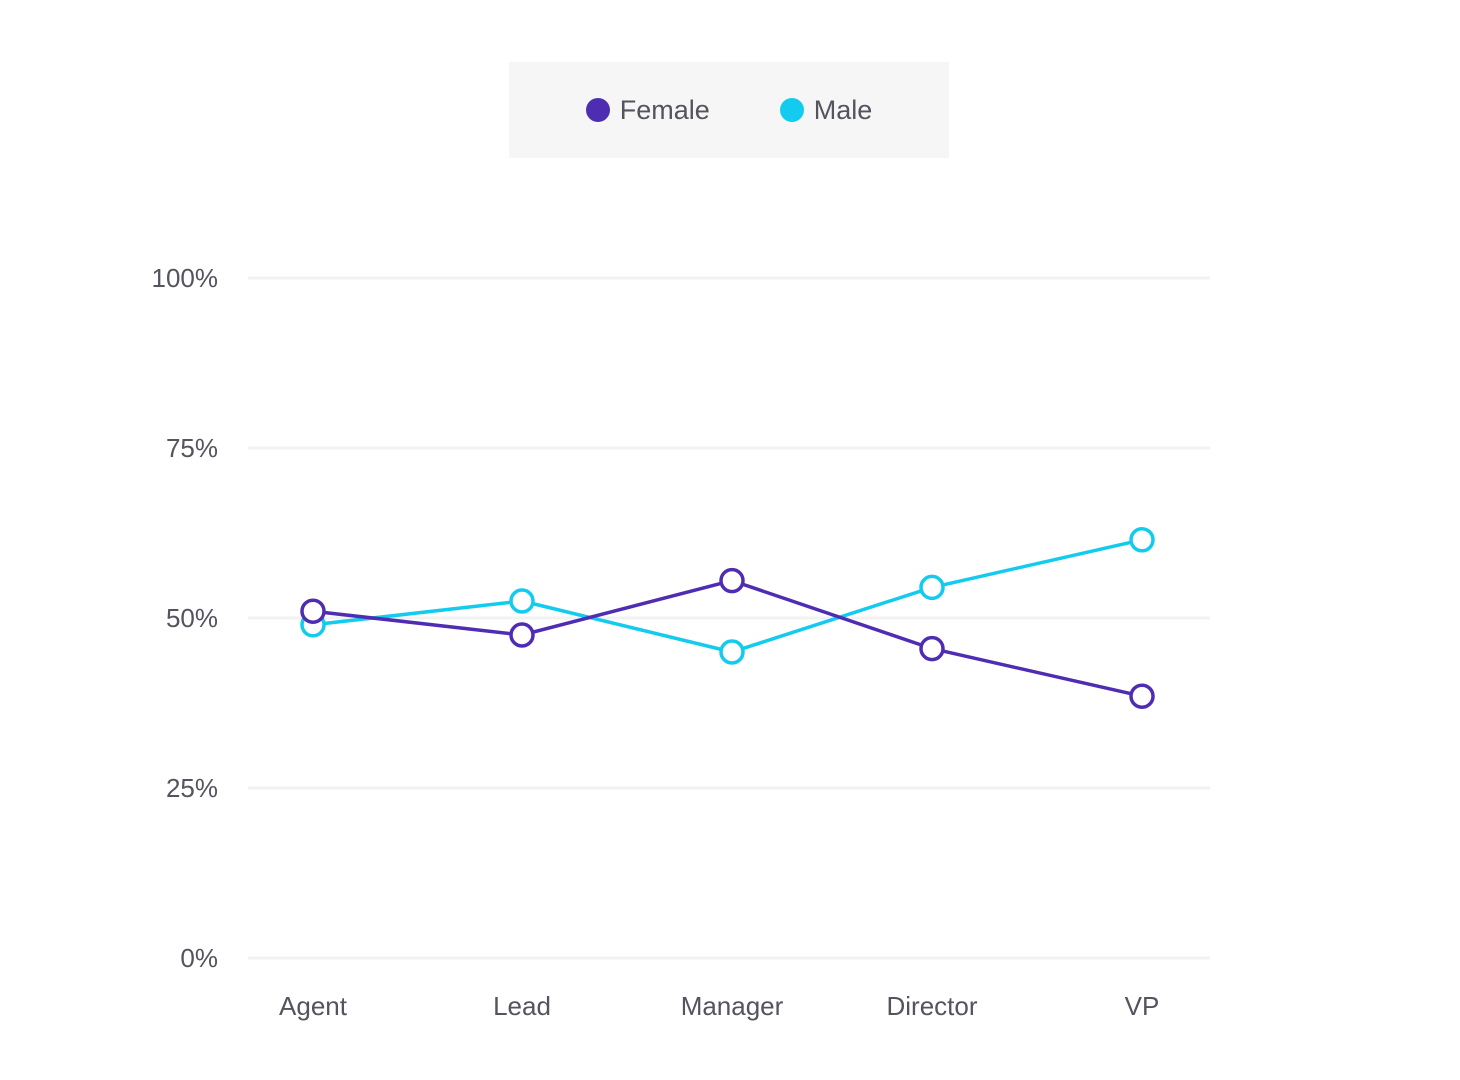 This screenshot has height=1080, width=1460. Describe the element at coordinates (664, 109) in the screenshot. I see `legend-label-female: Female` at that location.